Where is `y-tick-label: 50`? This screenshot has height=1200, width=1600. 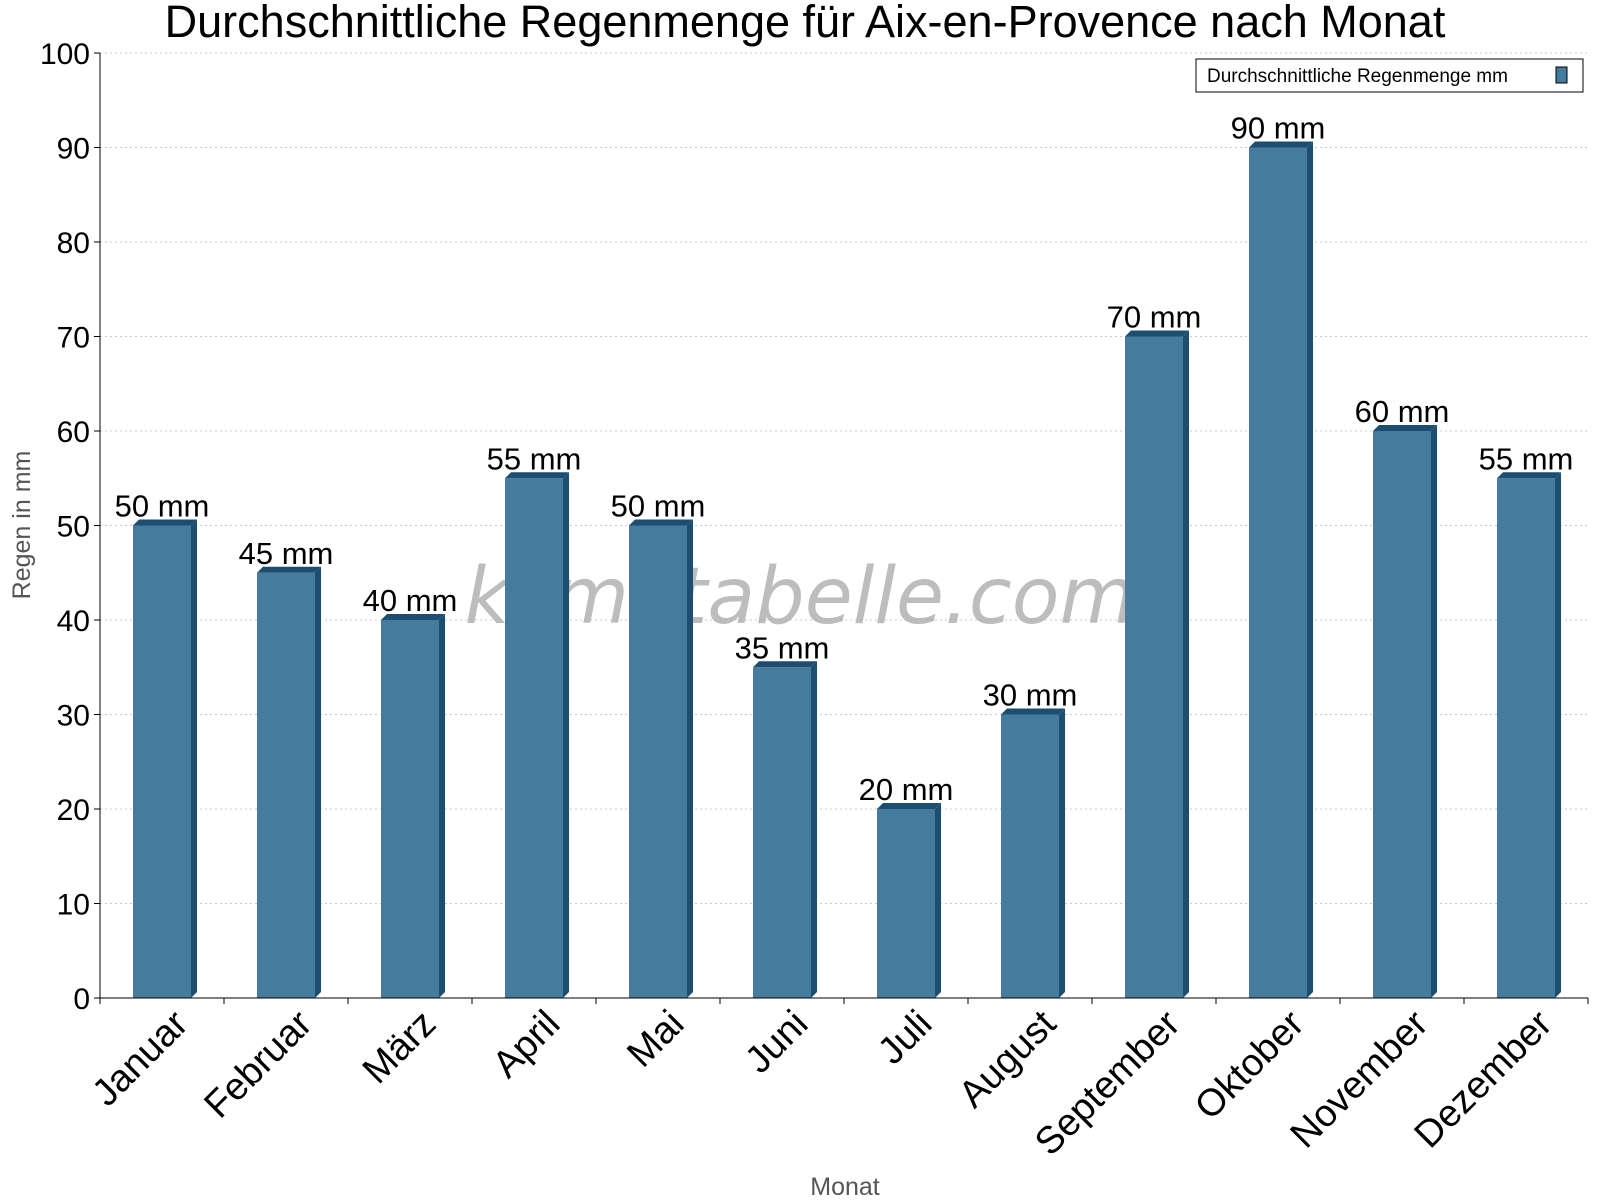 y-tick-label: 50 is located at coordinates (73, 527).